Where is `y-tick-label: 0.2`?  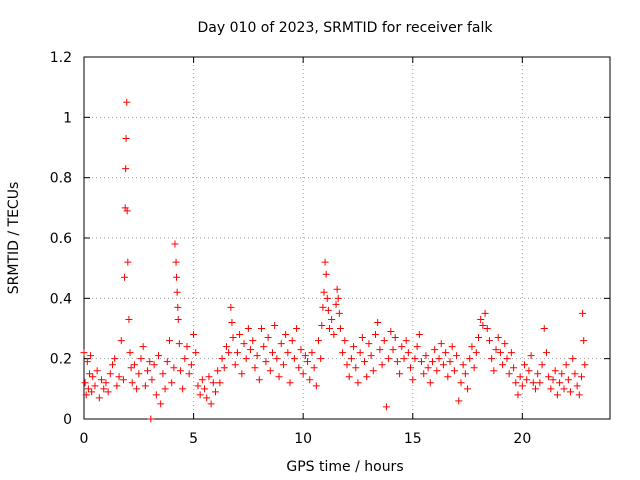
y-tick-label: 0.2 is located at coordinates (61, 360).